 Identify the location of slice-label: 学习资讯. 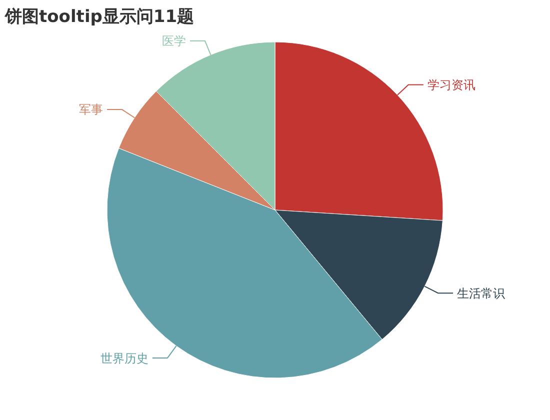
(451, 85).